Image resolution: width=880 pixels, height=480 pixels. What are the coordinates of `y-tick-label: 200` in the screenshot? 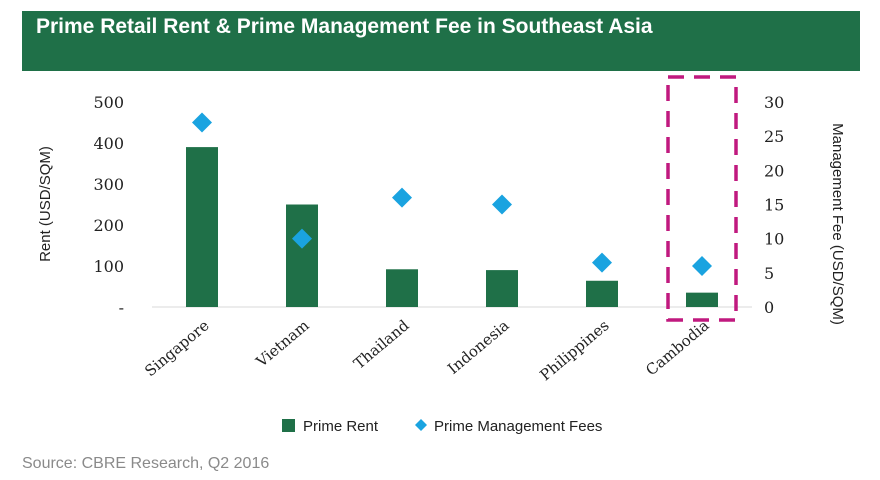 It's located at (108, 225).